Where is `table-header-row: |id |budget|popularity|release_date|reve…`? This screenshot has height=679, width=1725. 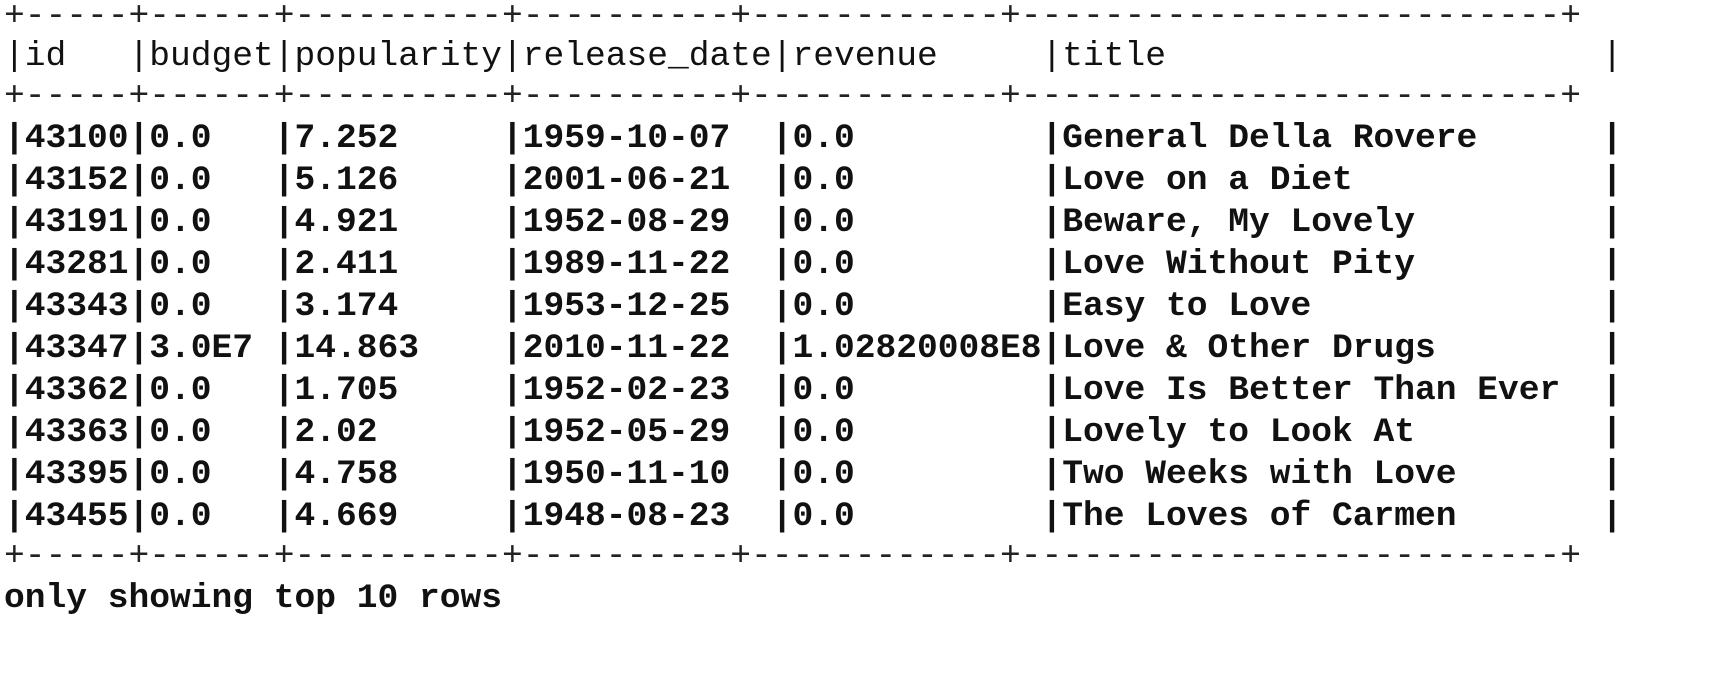
table-header-row: |id |budget|popularity|release_date|reve… is located at coordinates (813, 56).